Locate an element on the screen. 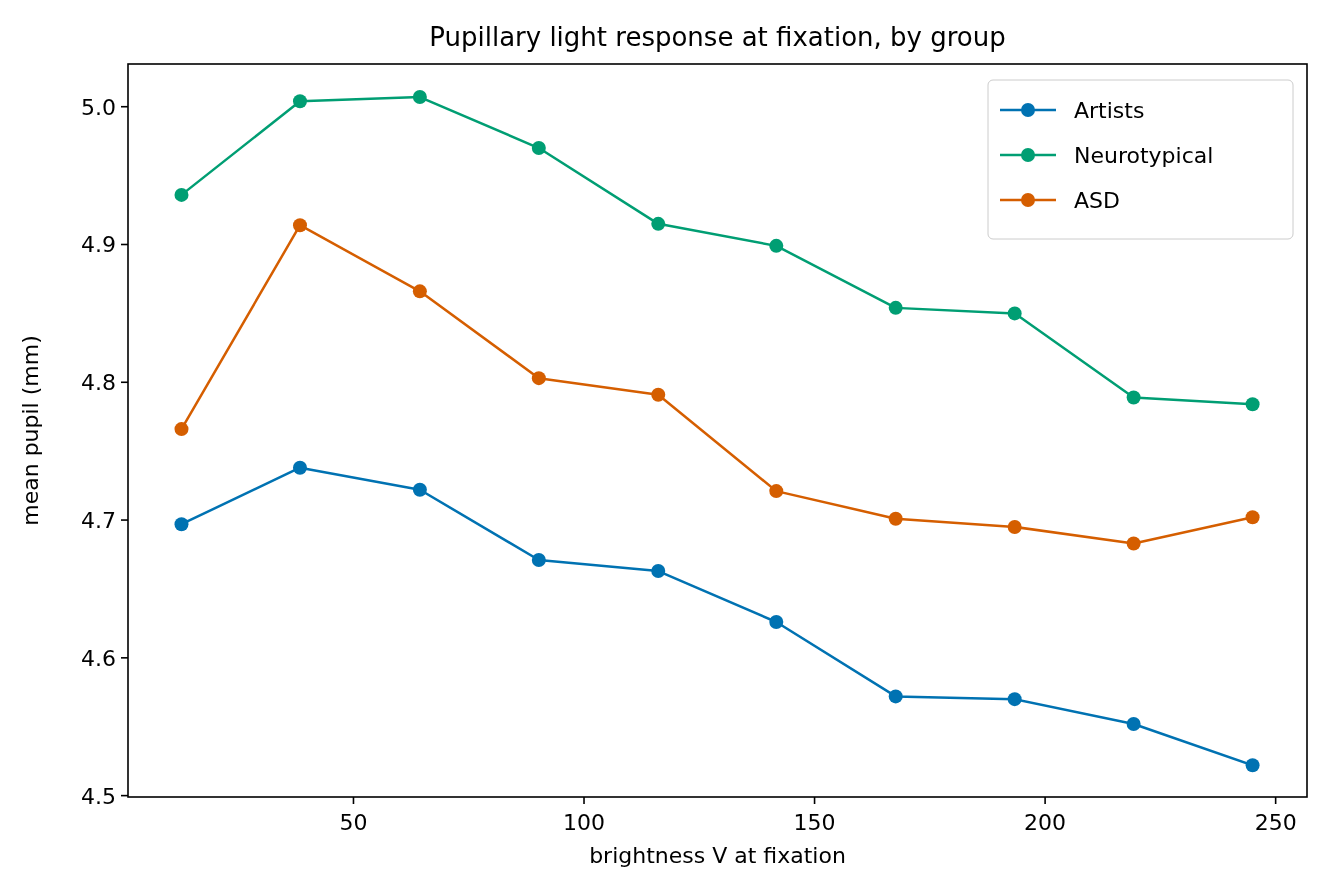 The height and width of the screenshot is (892, 1330). x-tick-label: 50 is located at coordinates (353, 822).